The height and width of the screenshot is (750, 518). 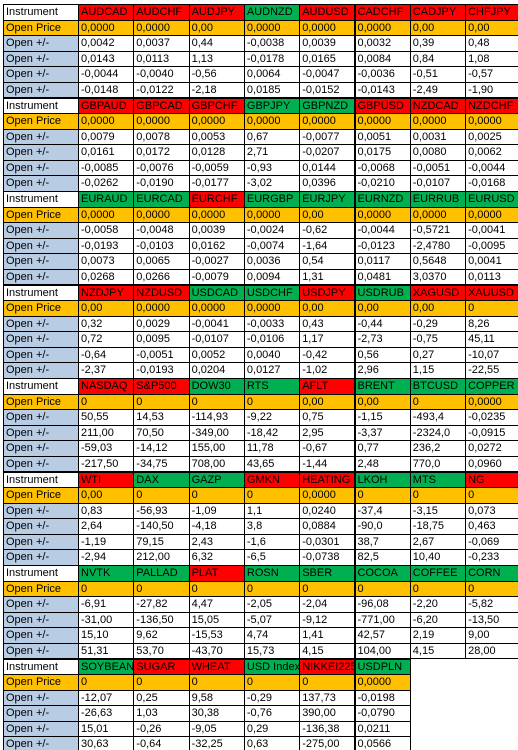 What do you see at coordinates (382, 743) in the screenshot?
I see `open-change: 0,0566` at bounding box center [382, 743].